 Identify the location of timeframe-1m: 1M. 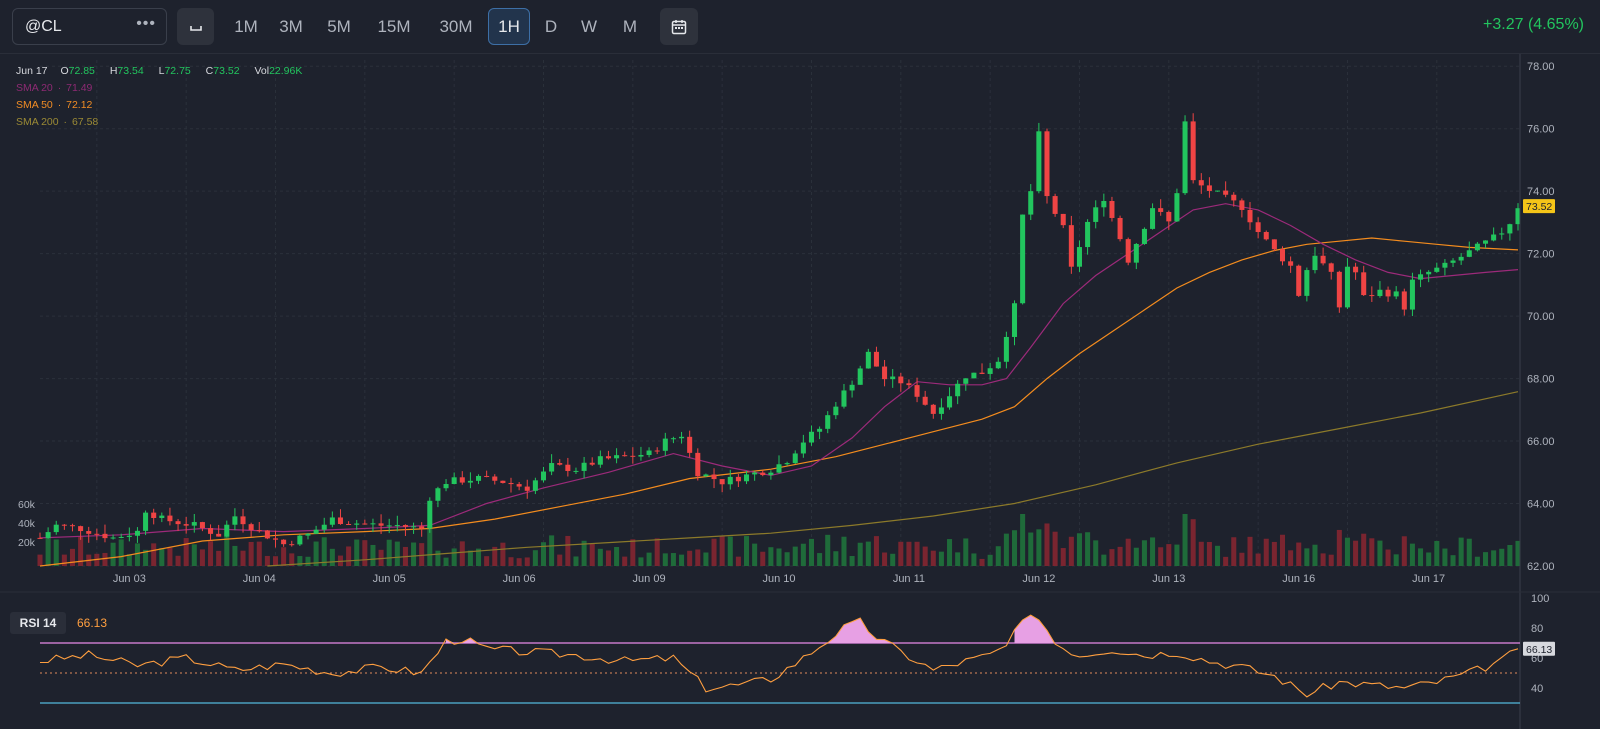
(246, 26).